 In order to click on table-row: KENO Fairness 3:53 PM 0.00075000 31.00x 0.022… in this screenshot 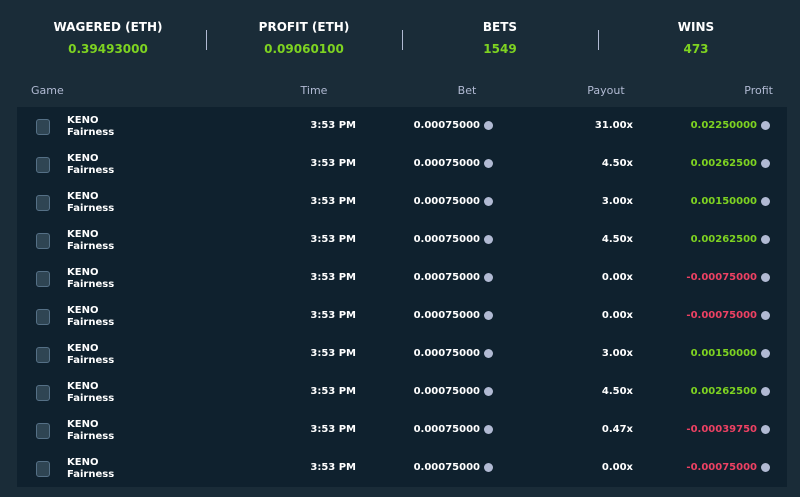, I will do `click(402, 126)`.